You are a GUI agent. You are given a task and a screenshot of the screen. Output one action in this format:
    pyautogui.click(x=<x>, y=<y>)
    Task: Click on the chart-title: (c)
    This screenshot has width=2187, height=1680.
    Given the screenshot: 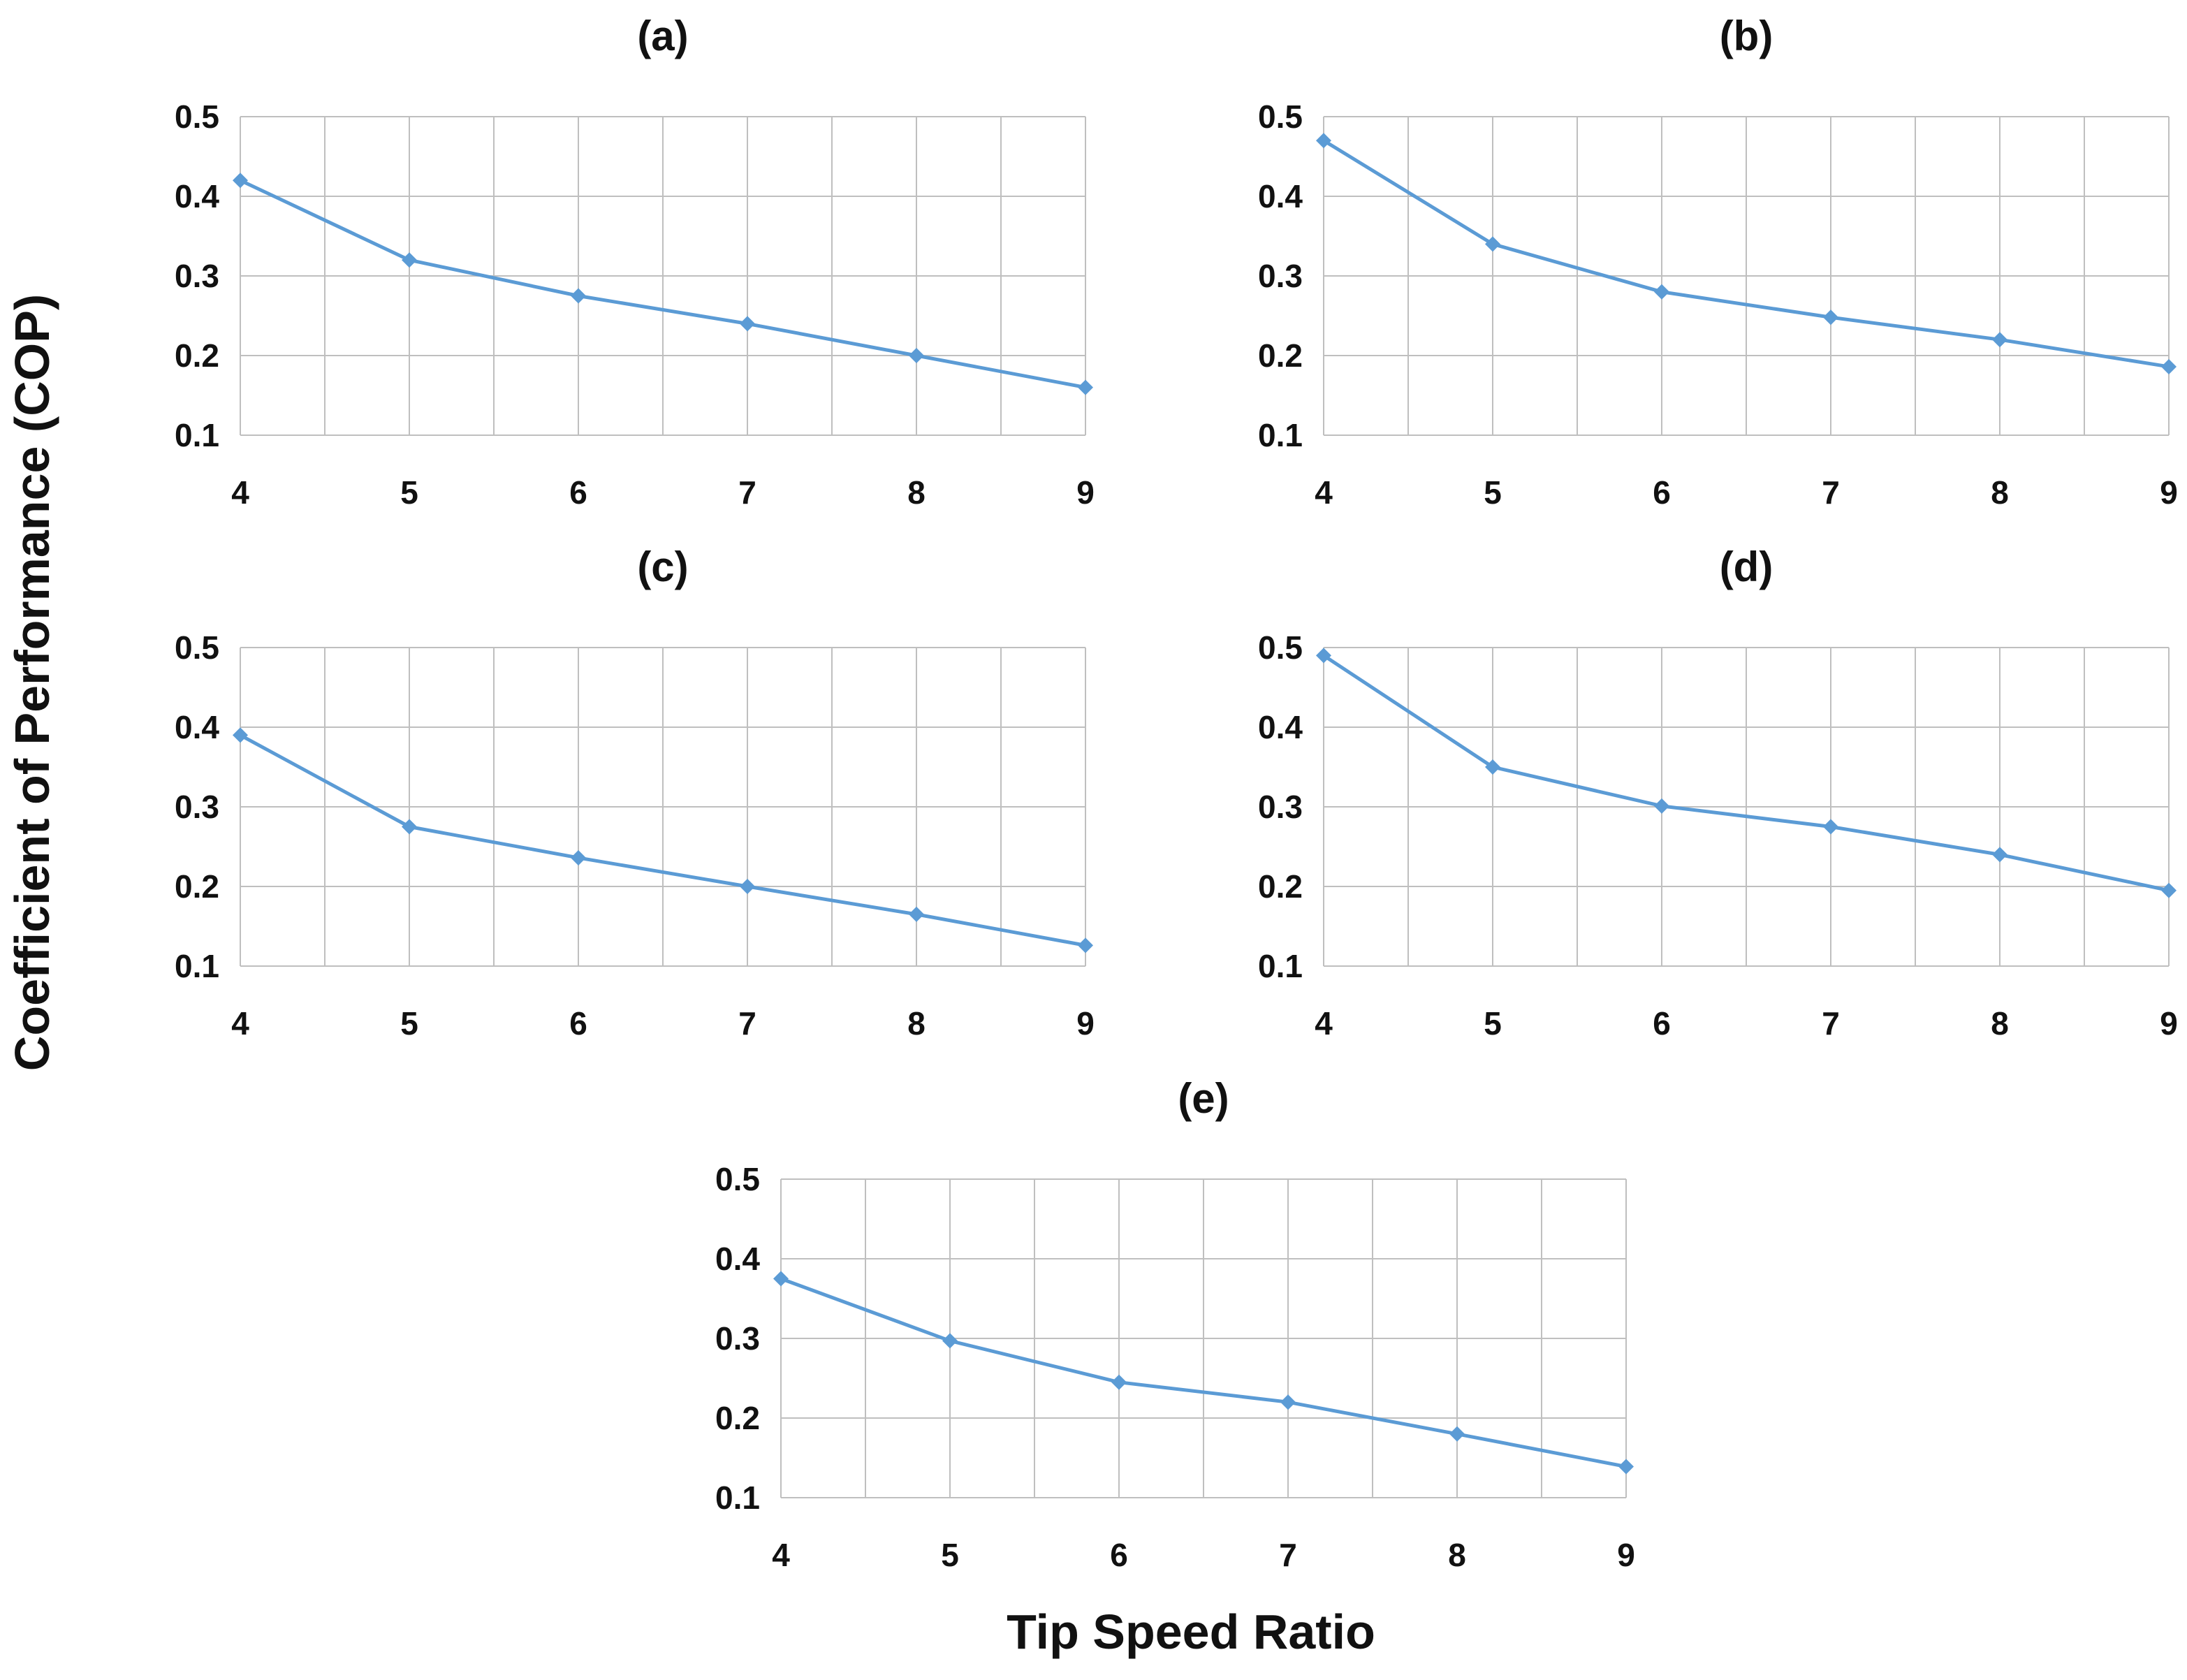 What is the action you would take?
    pyautogui.click(x=662, y=566)
    